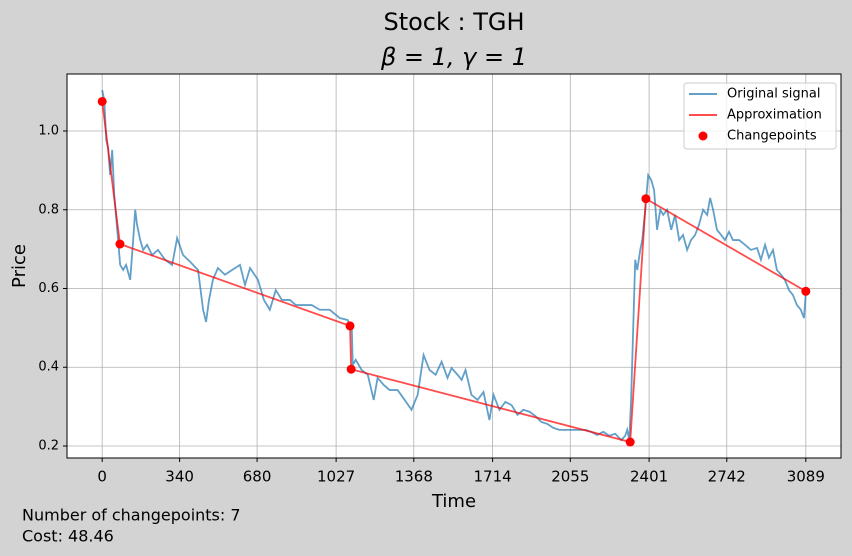  Describe the element at coordinates (727, 477) in the screenshot. I see `x-tick-label: 2742` at that location.